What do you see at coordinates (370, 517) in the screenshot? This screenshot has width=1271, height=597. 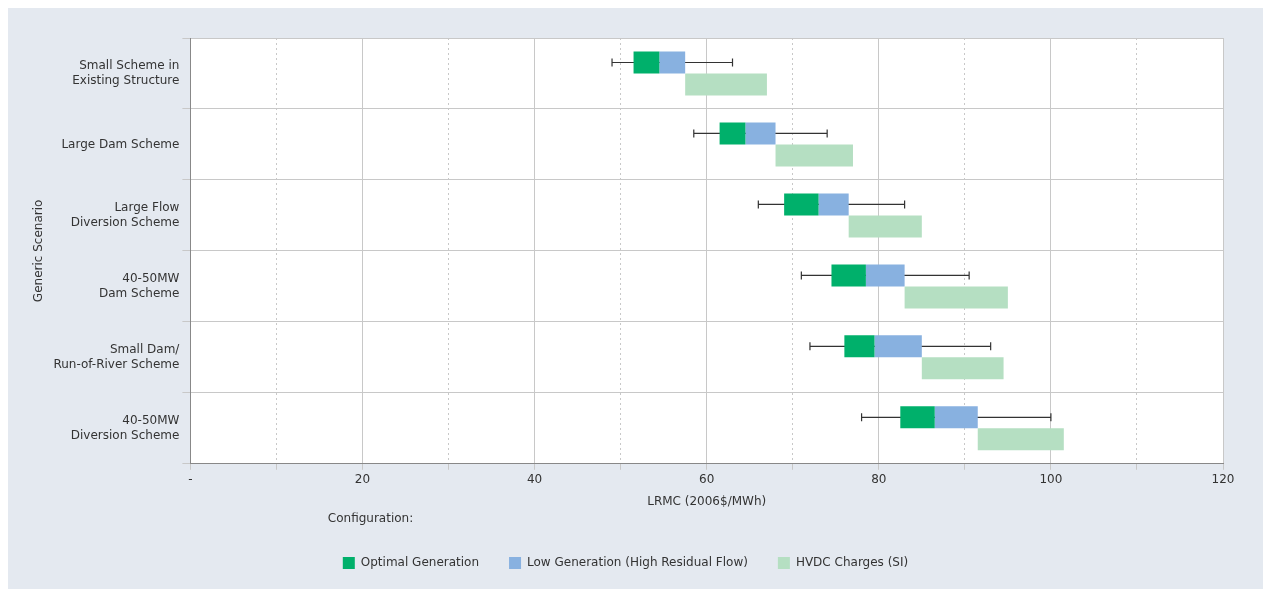 I see `legend-title: Configuration:` at bounding box center [370, 517].